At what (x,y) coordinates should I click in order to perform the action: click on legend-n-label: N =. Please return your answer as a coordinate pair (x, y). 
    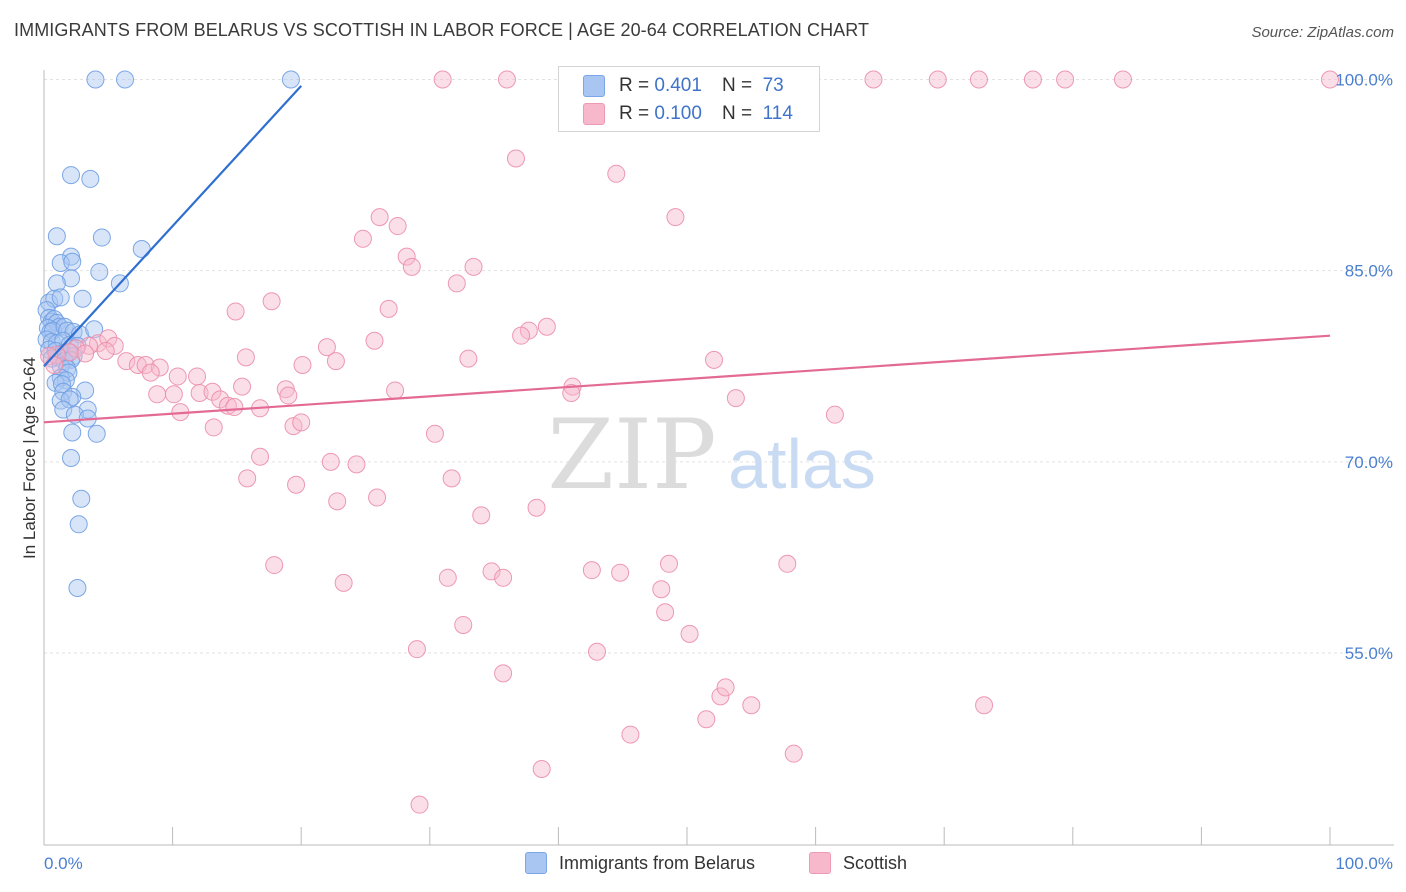
    Looking at the image, I should click on (737, 113).